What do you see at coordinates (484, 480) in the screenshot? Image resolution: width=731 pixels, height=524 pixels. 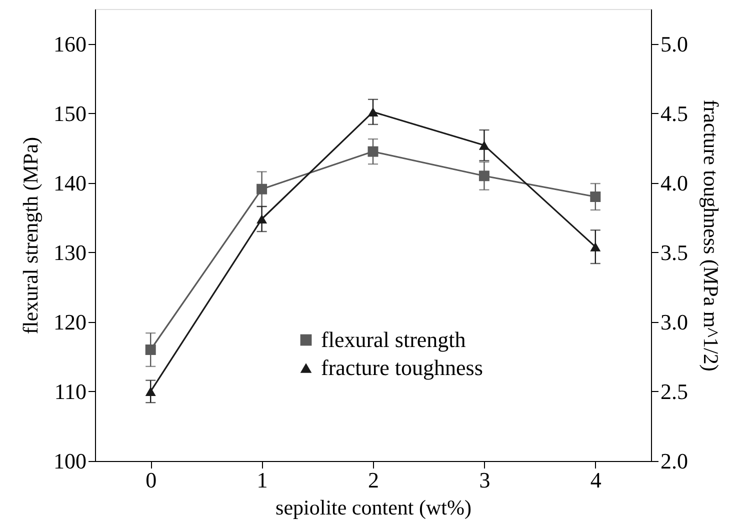 I see `x-tick-label: 3` at bounding box center [484, 480].